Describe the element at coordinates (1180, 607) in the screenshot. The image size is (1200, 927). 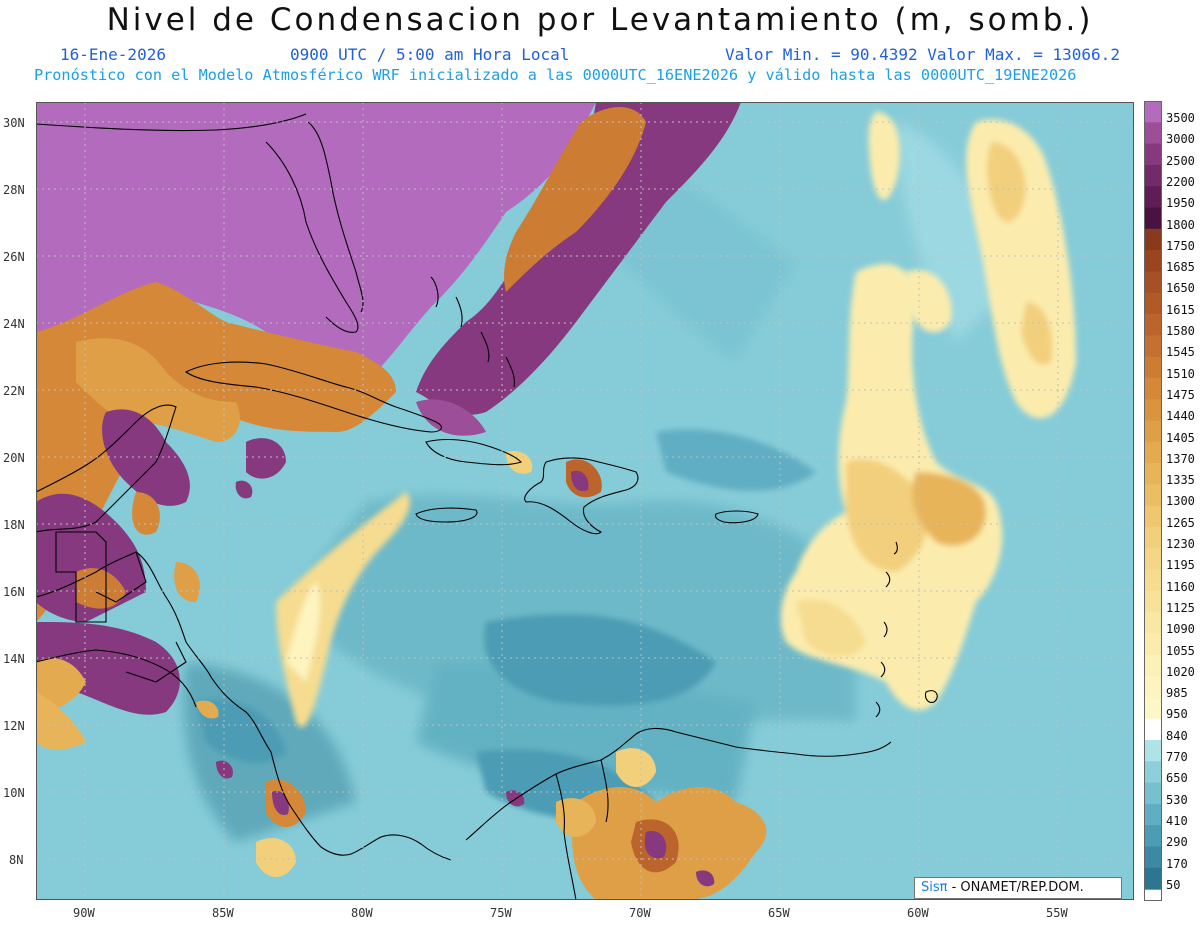
I see `colorbar-level-label: 1125` at that location.